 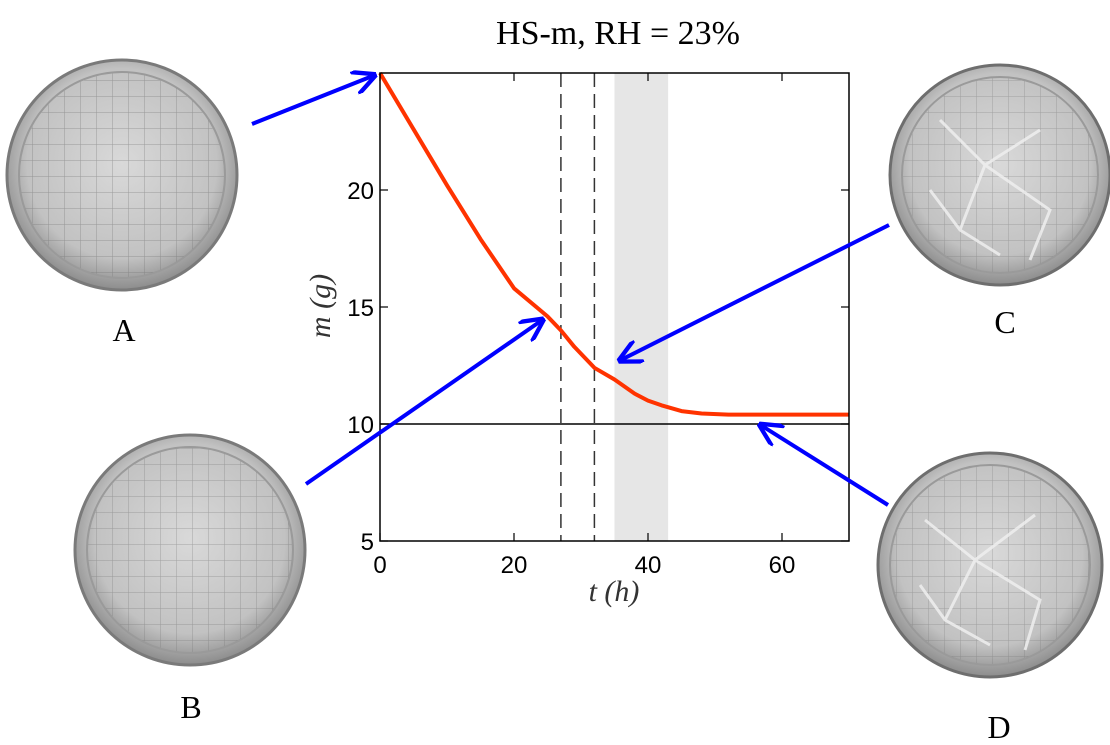 I want to click on x-tick-label: 0, so click(x=379, y=565).